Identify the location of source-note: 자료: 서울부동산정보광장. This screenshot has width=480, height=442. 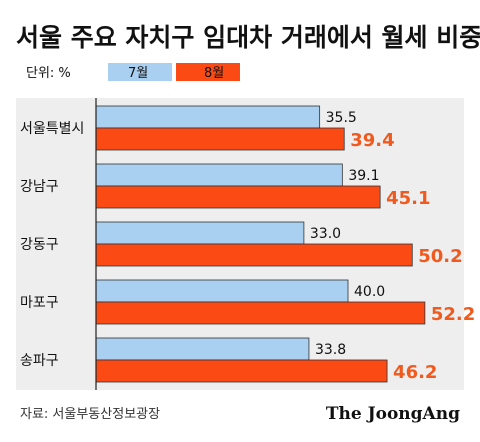
(90, 414).